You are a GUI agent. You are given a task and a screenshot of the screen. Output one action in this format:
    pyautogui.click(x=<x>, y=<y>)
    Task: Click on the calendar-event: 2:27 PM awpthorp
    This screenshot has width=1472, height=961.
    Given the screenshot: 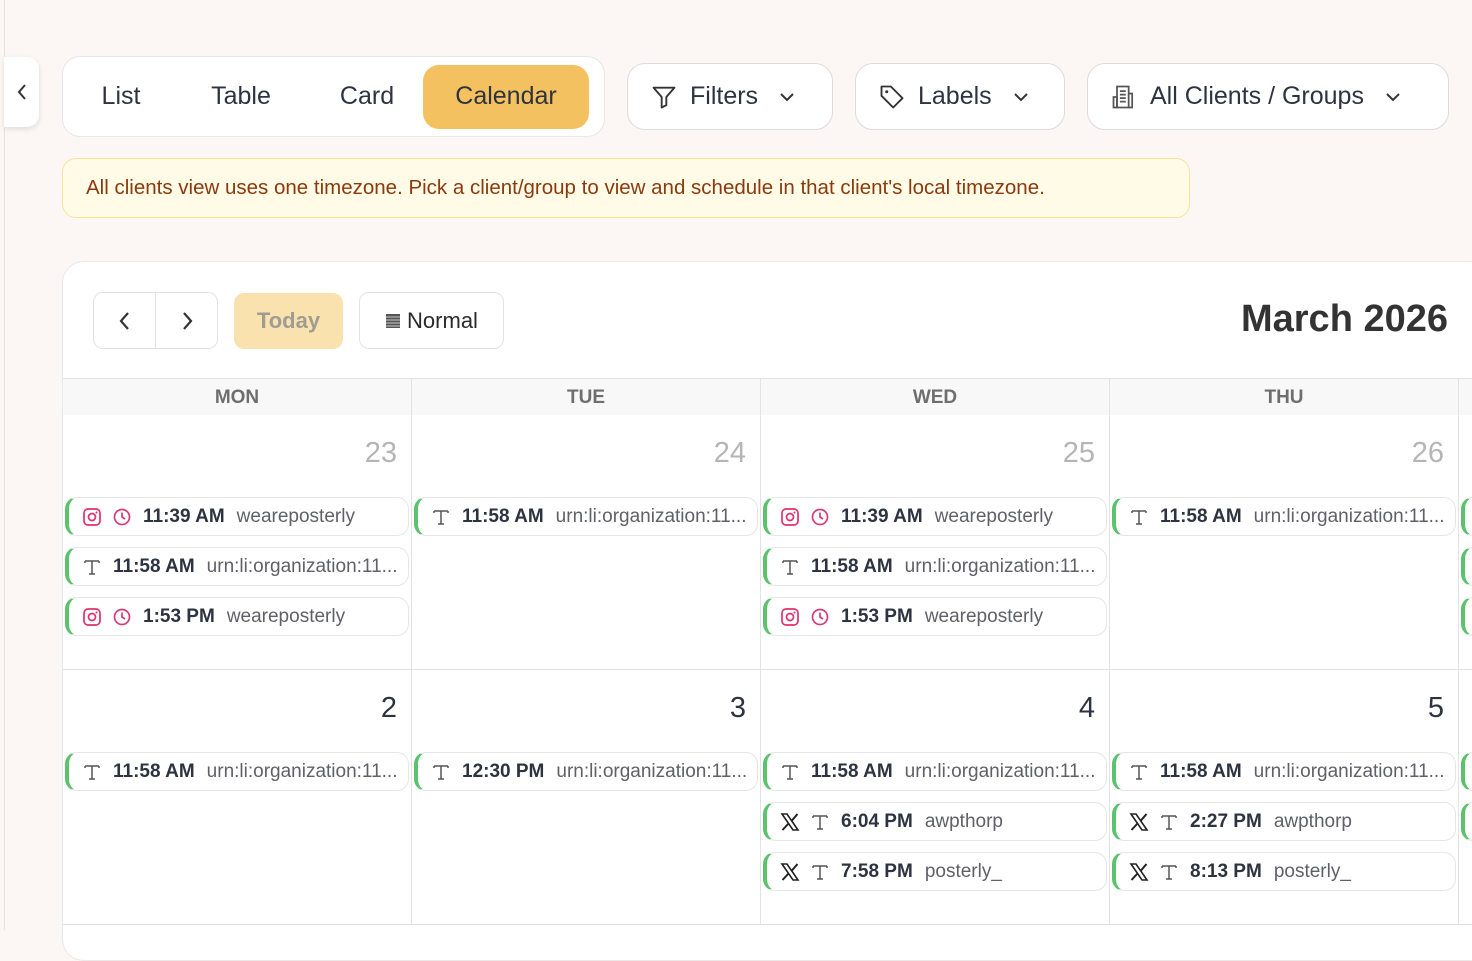 What is the action you would take?
    pyautogui.click(x=1284, y=821)
    